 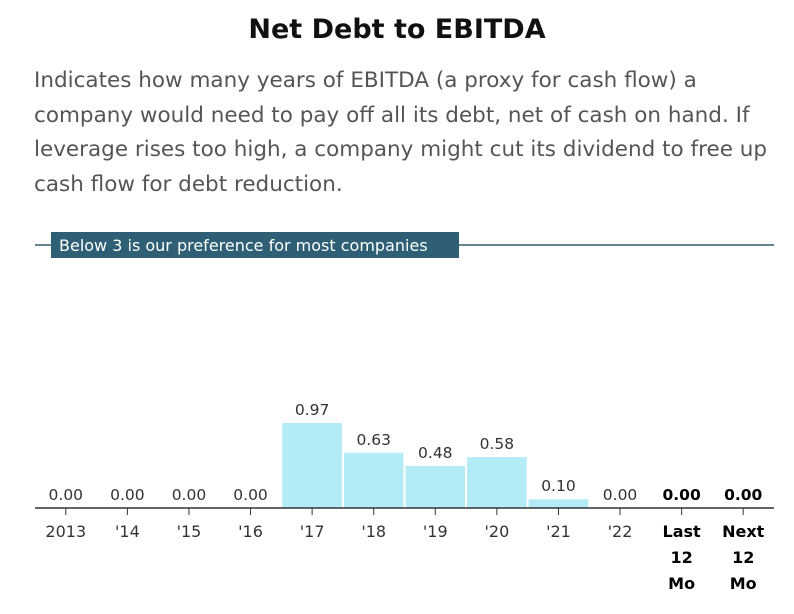 I want to click on value-label-22: 0.00, so click(x=620, y=495).